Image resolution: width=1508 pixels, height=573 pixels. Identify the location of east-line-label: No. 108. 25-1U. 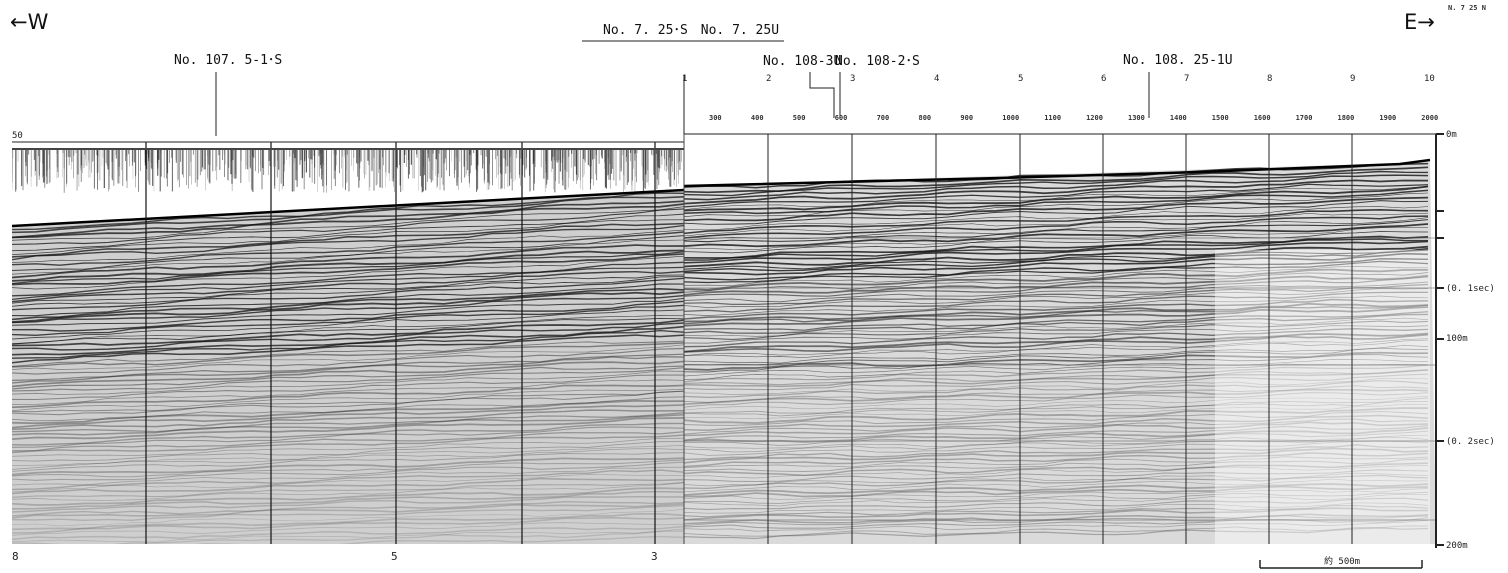
(1178, 60).